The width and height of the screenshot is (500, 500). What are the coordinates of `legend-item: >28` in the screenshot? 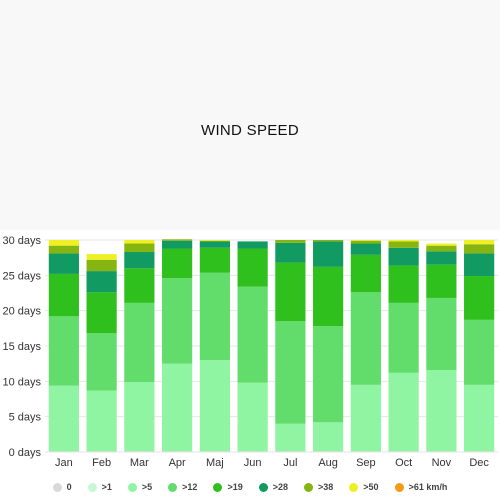 It's located at (273, 487).